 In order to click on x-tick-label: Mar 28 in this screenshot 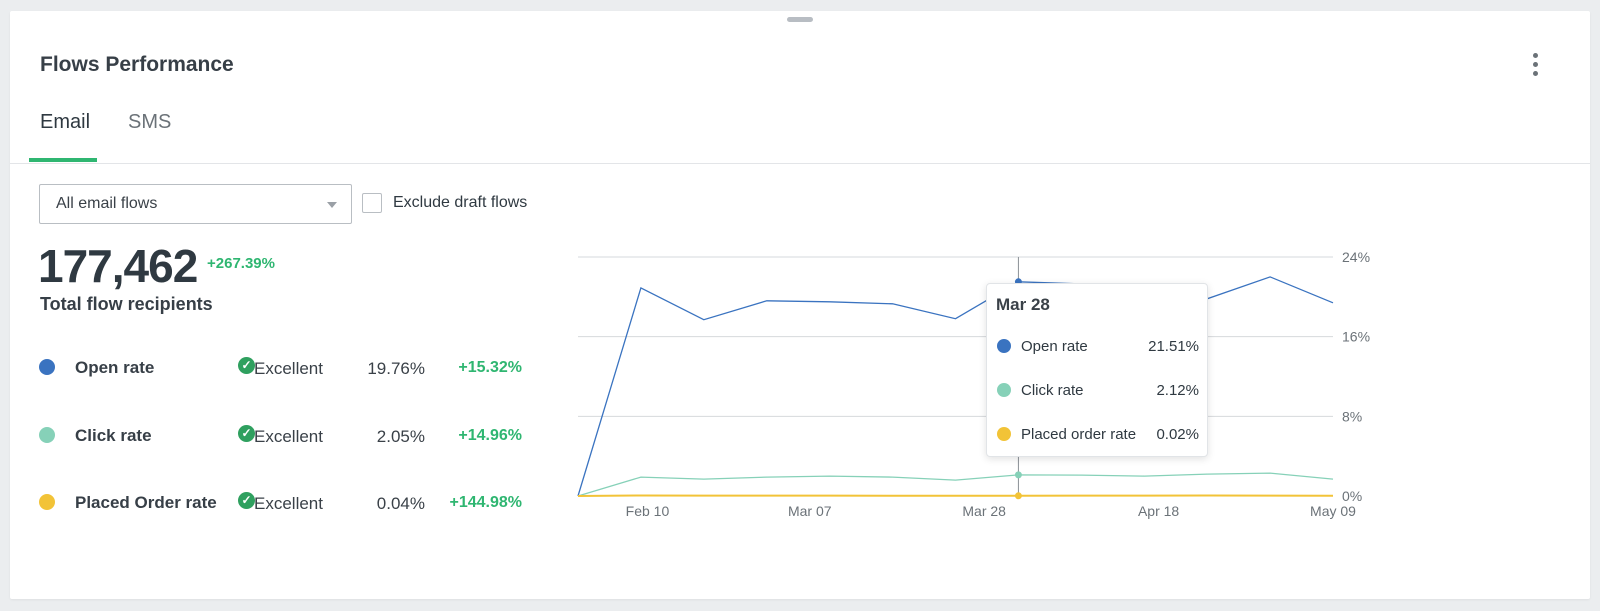, I will do `click(984, 511)`.